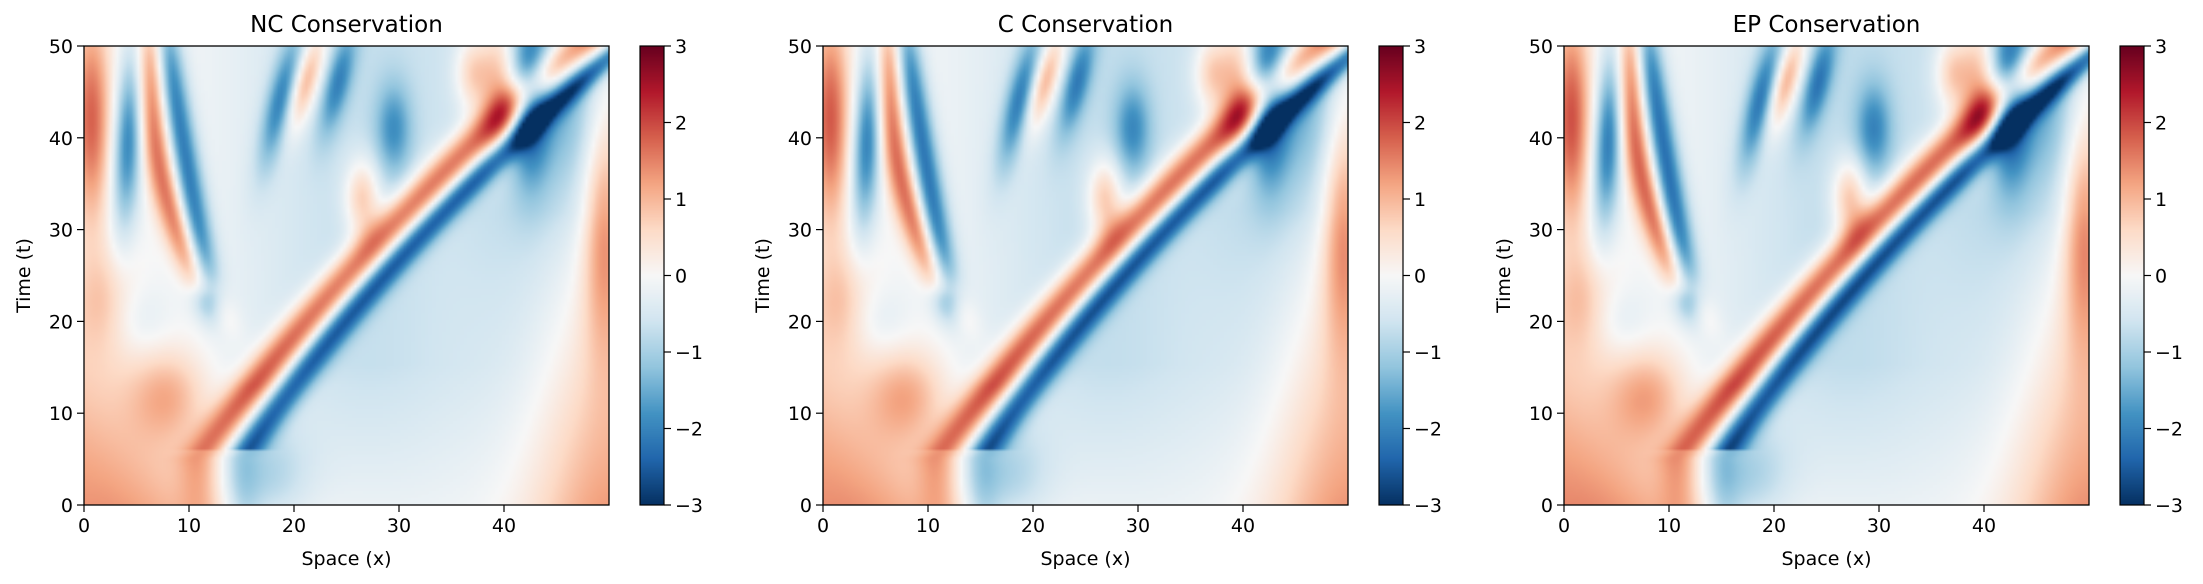 The image size is (2203, 584). I want to click on chart-title: C Conservation, so click(1085, 25).